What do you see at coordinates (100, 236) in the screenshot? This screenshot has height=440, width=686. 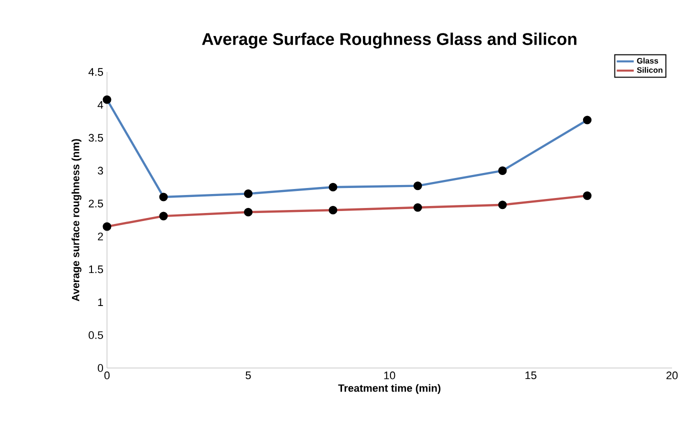 I see `y-tick-label: 2` at bounding box center [100, 236].